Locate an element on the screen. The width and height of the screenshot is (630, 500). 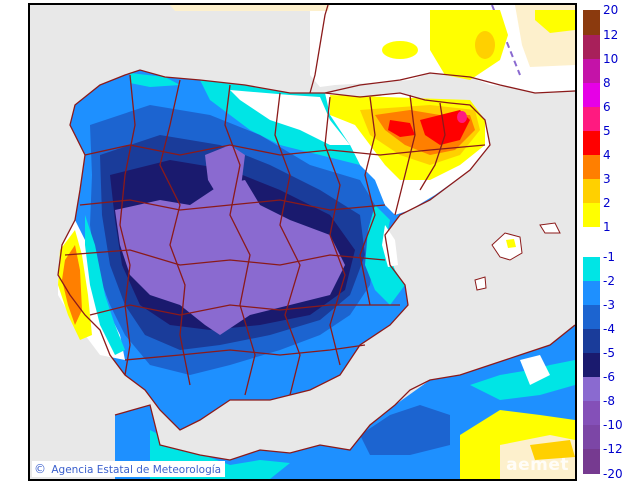
legend-label: 10 is located at coordinates (611, 59).